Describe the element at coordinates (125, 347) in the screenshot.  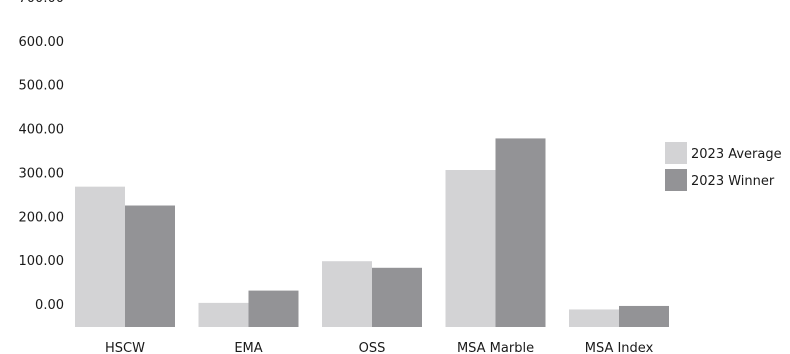
I see `x-category-label: HSCW` at that location.